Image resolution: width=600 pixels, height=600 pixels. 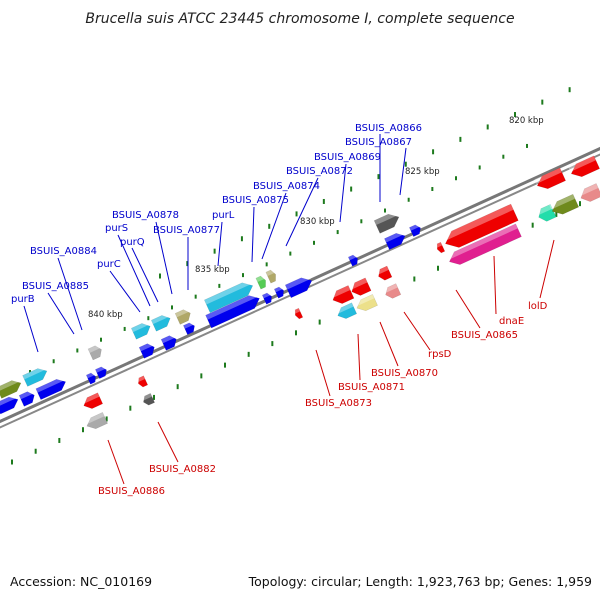 I want to click on gene-label-purq: purQ, so click(x=132, y=242).